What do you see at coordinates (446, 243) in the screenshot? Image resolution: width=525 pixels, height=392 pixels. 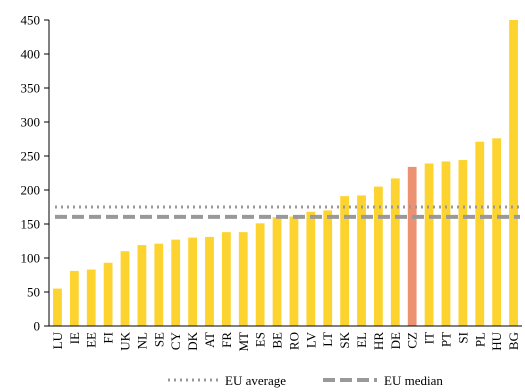 I see `bar-pt` at bounding box center [446, 243].